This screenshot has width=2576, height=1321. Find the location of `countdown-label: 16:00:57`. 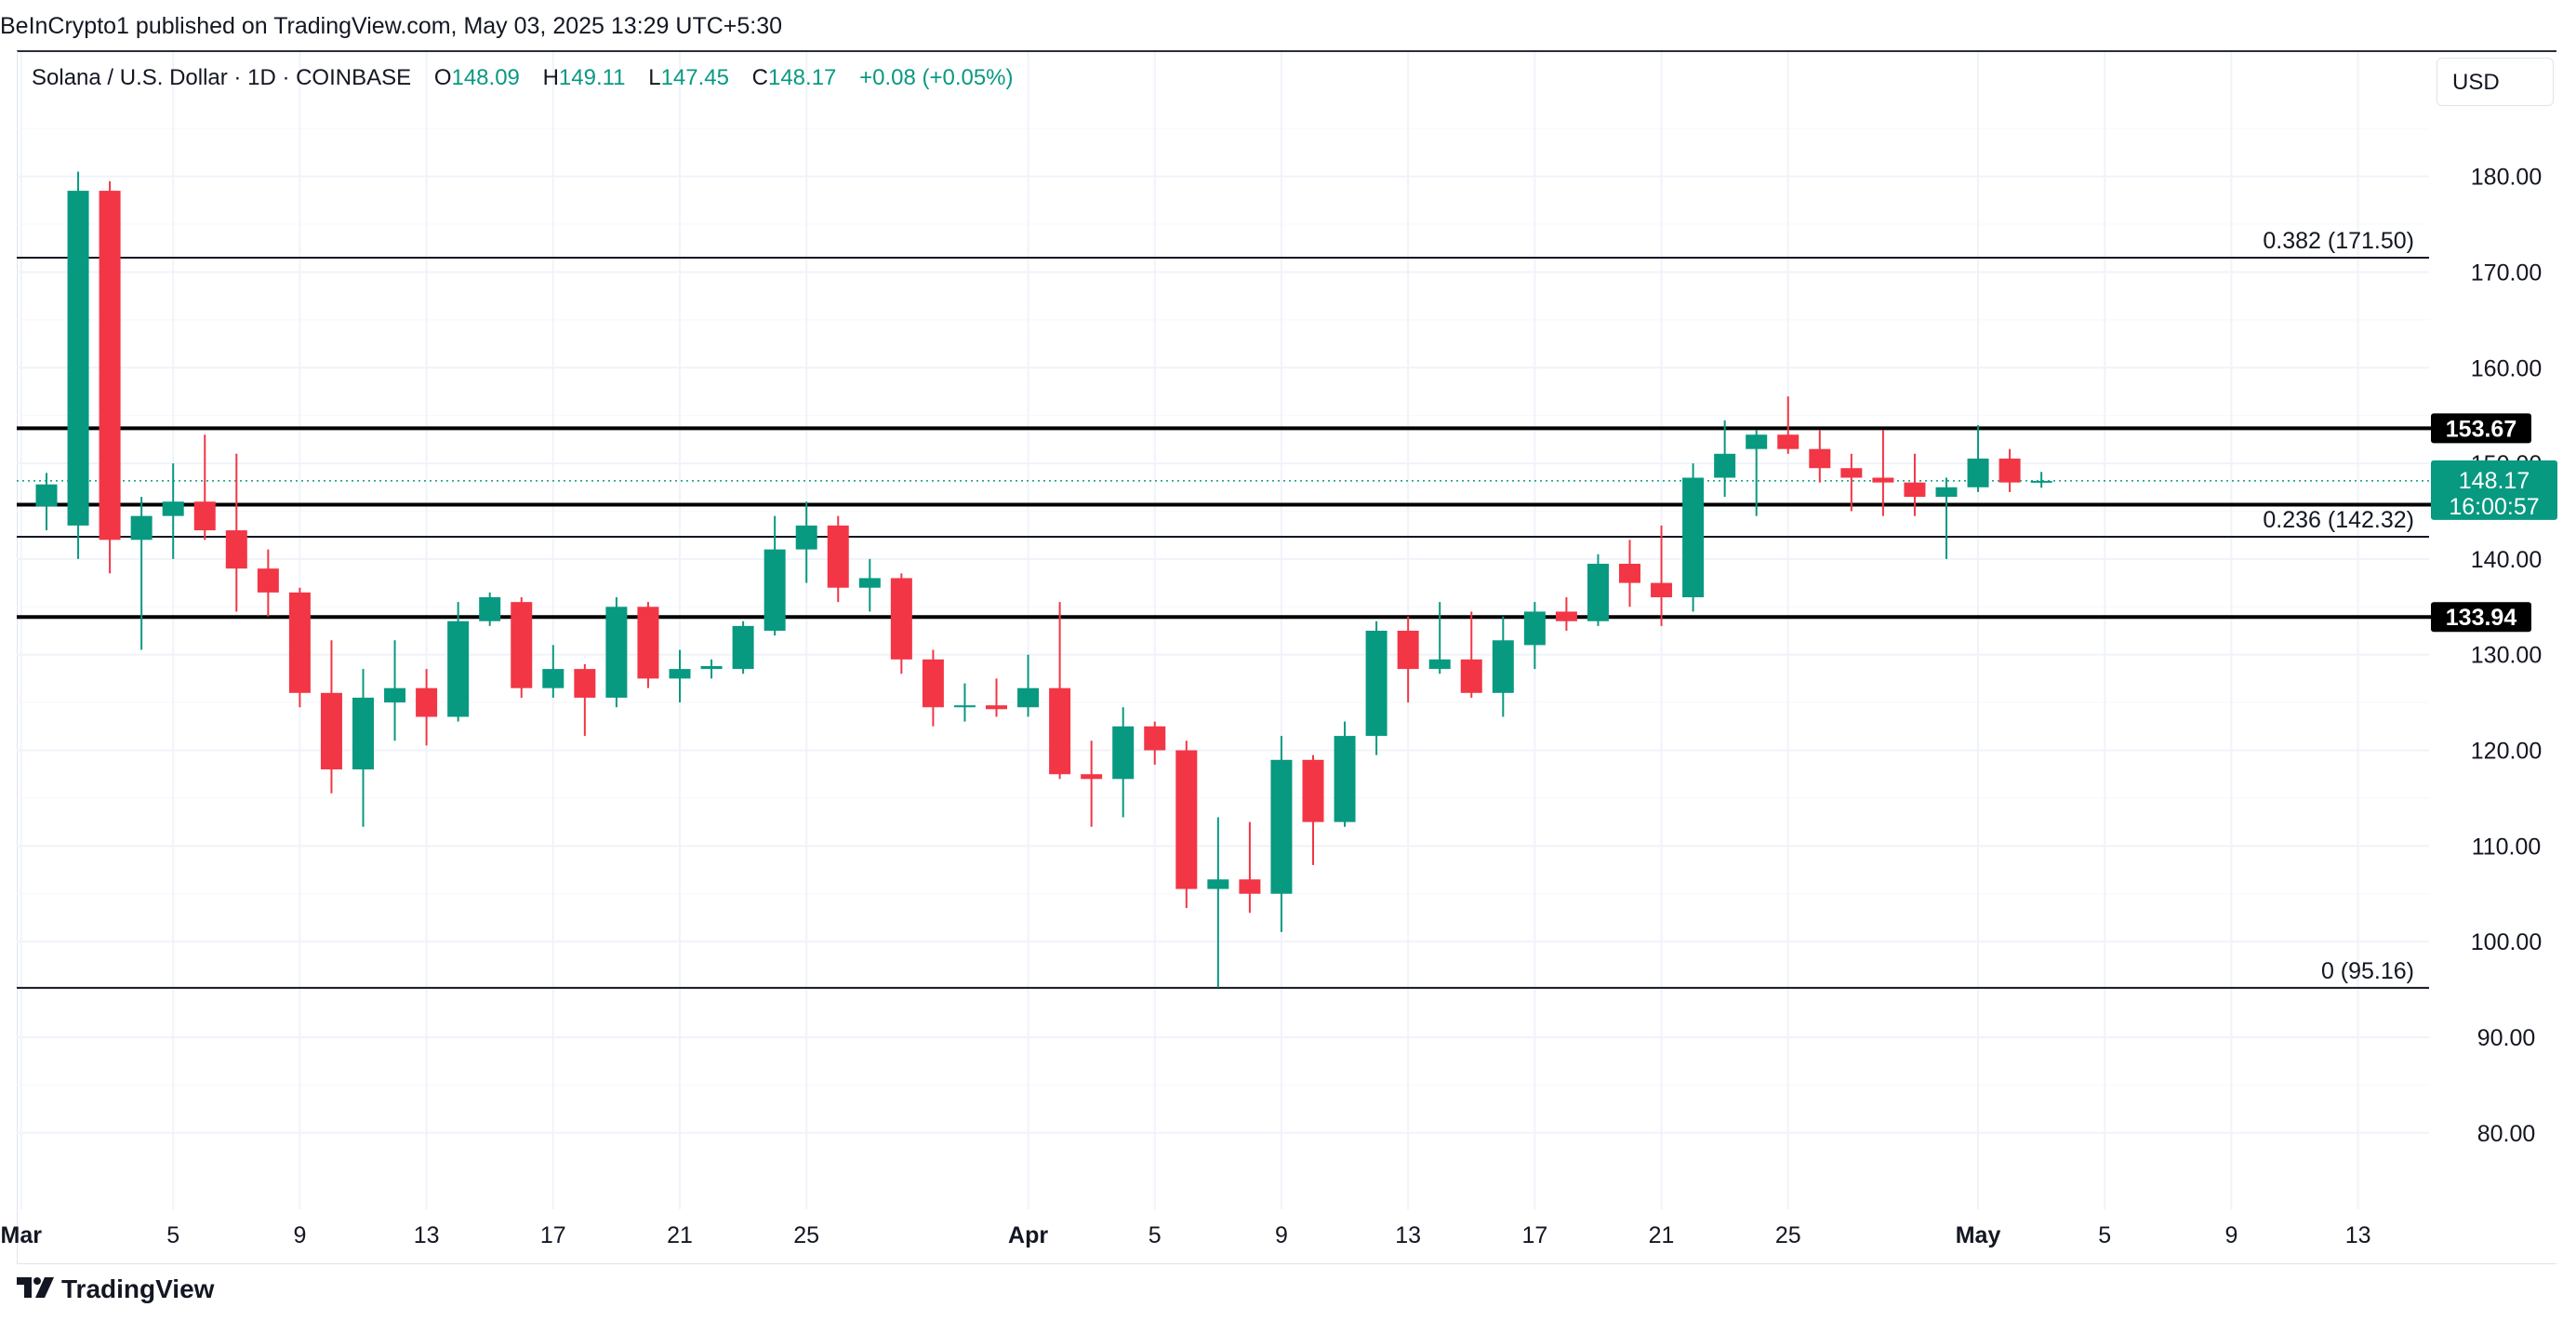

countdown-label: 16:00:57 is located at coordinates (2494, 507).